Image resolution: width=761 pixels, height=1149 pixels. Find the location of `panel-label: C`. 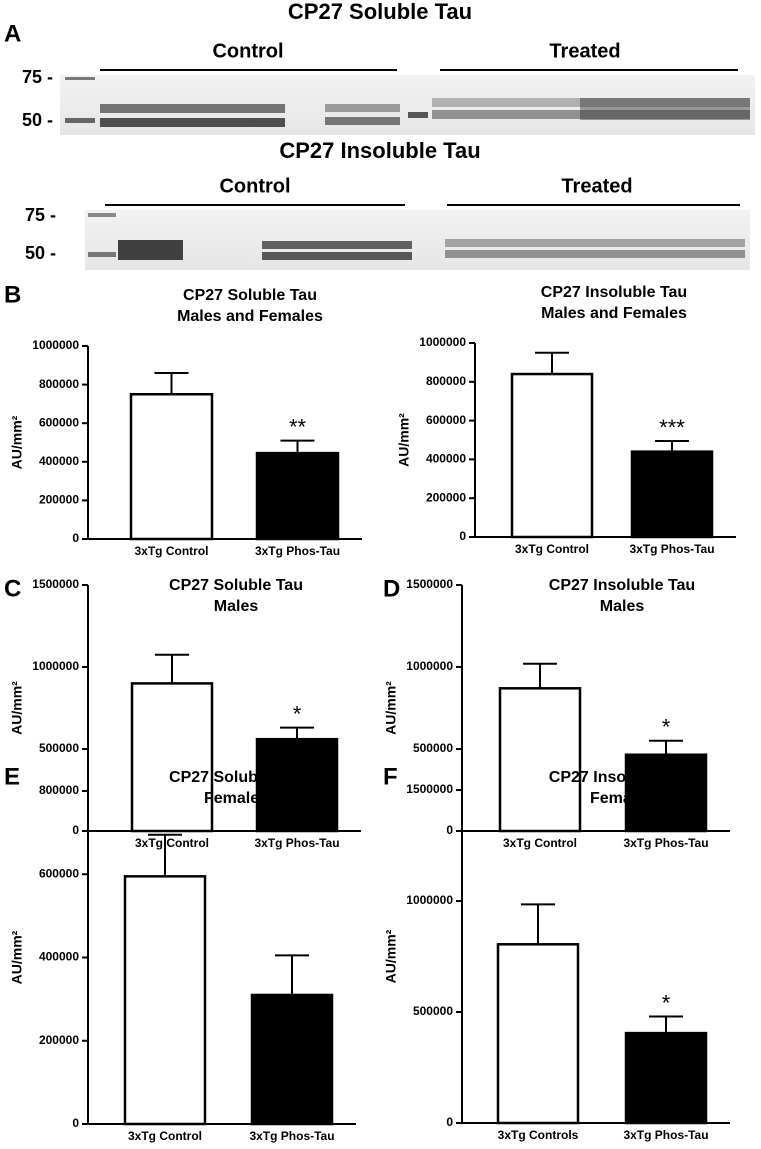

panel-label: C is located at coordinates (12, 588).